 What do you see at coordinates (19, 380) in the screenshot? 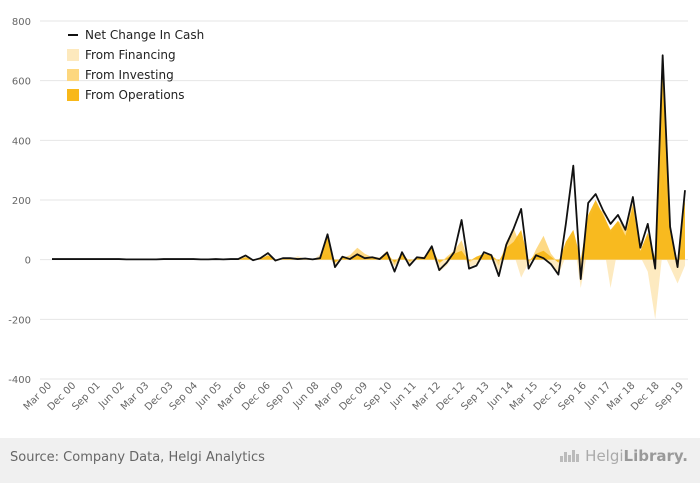
I see `y-tick-label: -400` at bounding box center [19, 380].